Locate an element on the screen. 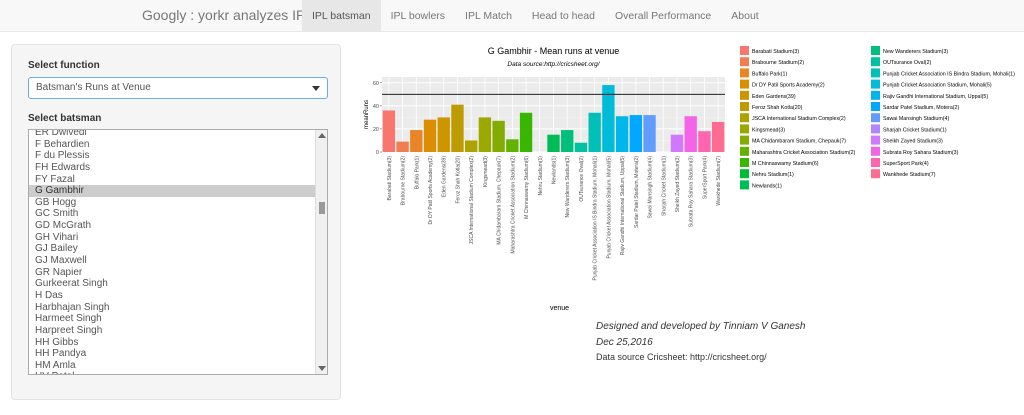 This screenshot has height=415, width=1024. legend-label: Sawai Mansingh Stadium(4) is located at coordinates (916, 119).